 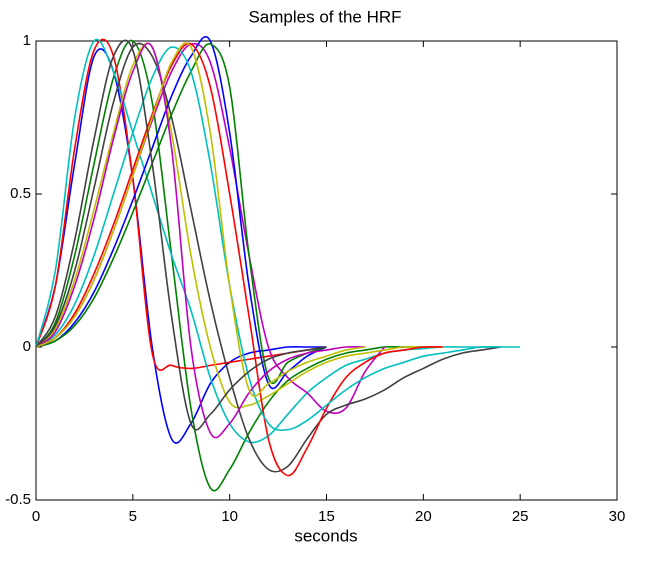 What do you see at coordinates (325, 535) in the screenshot?
I see `x-axis-label: seconds` at bounding box center [325, 535].